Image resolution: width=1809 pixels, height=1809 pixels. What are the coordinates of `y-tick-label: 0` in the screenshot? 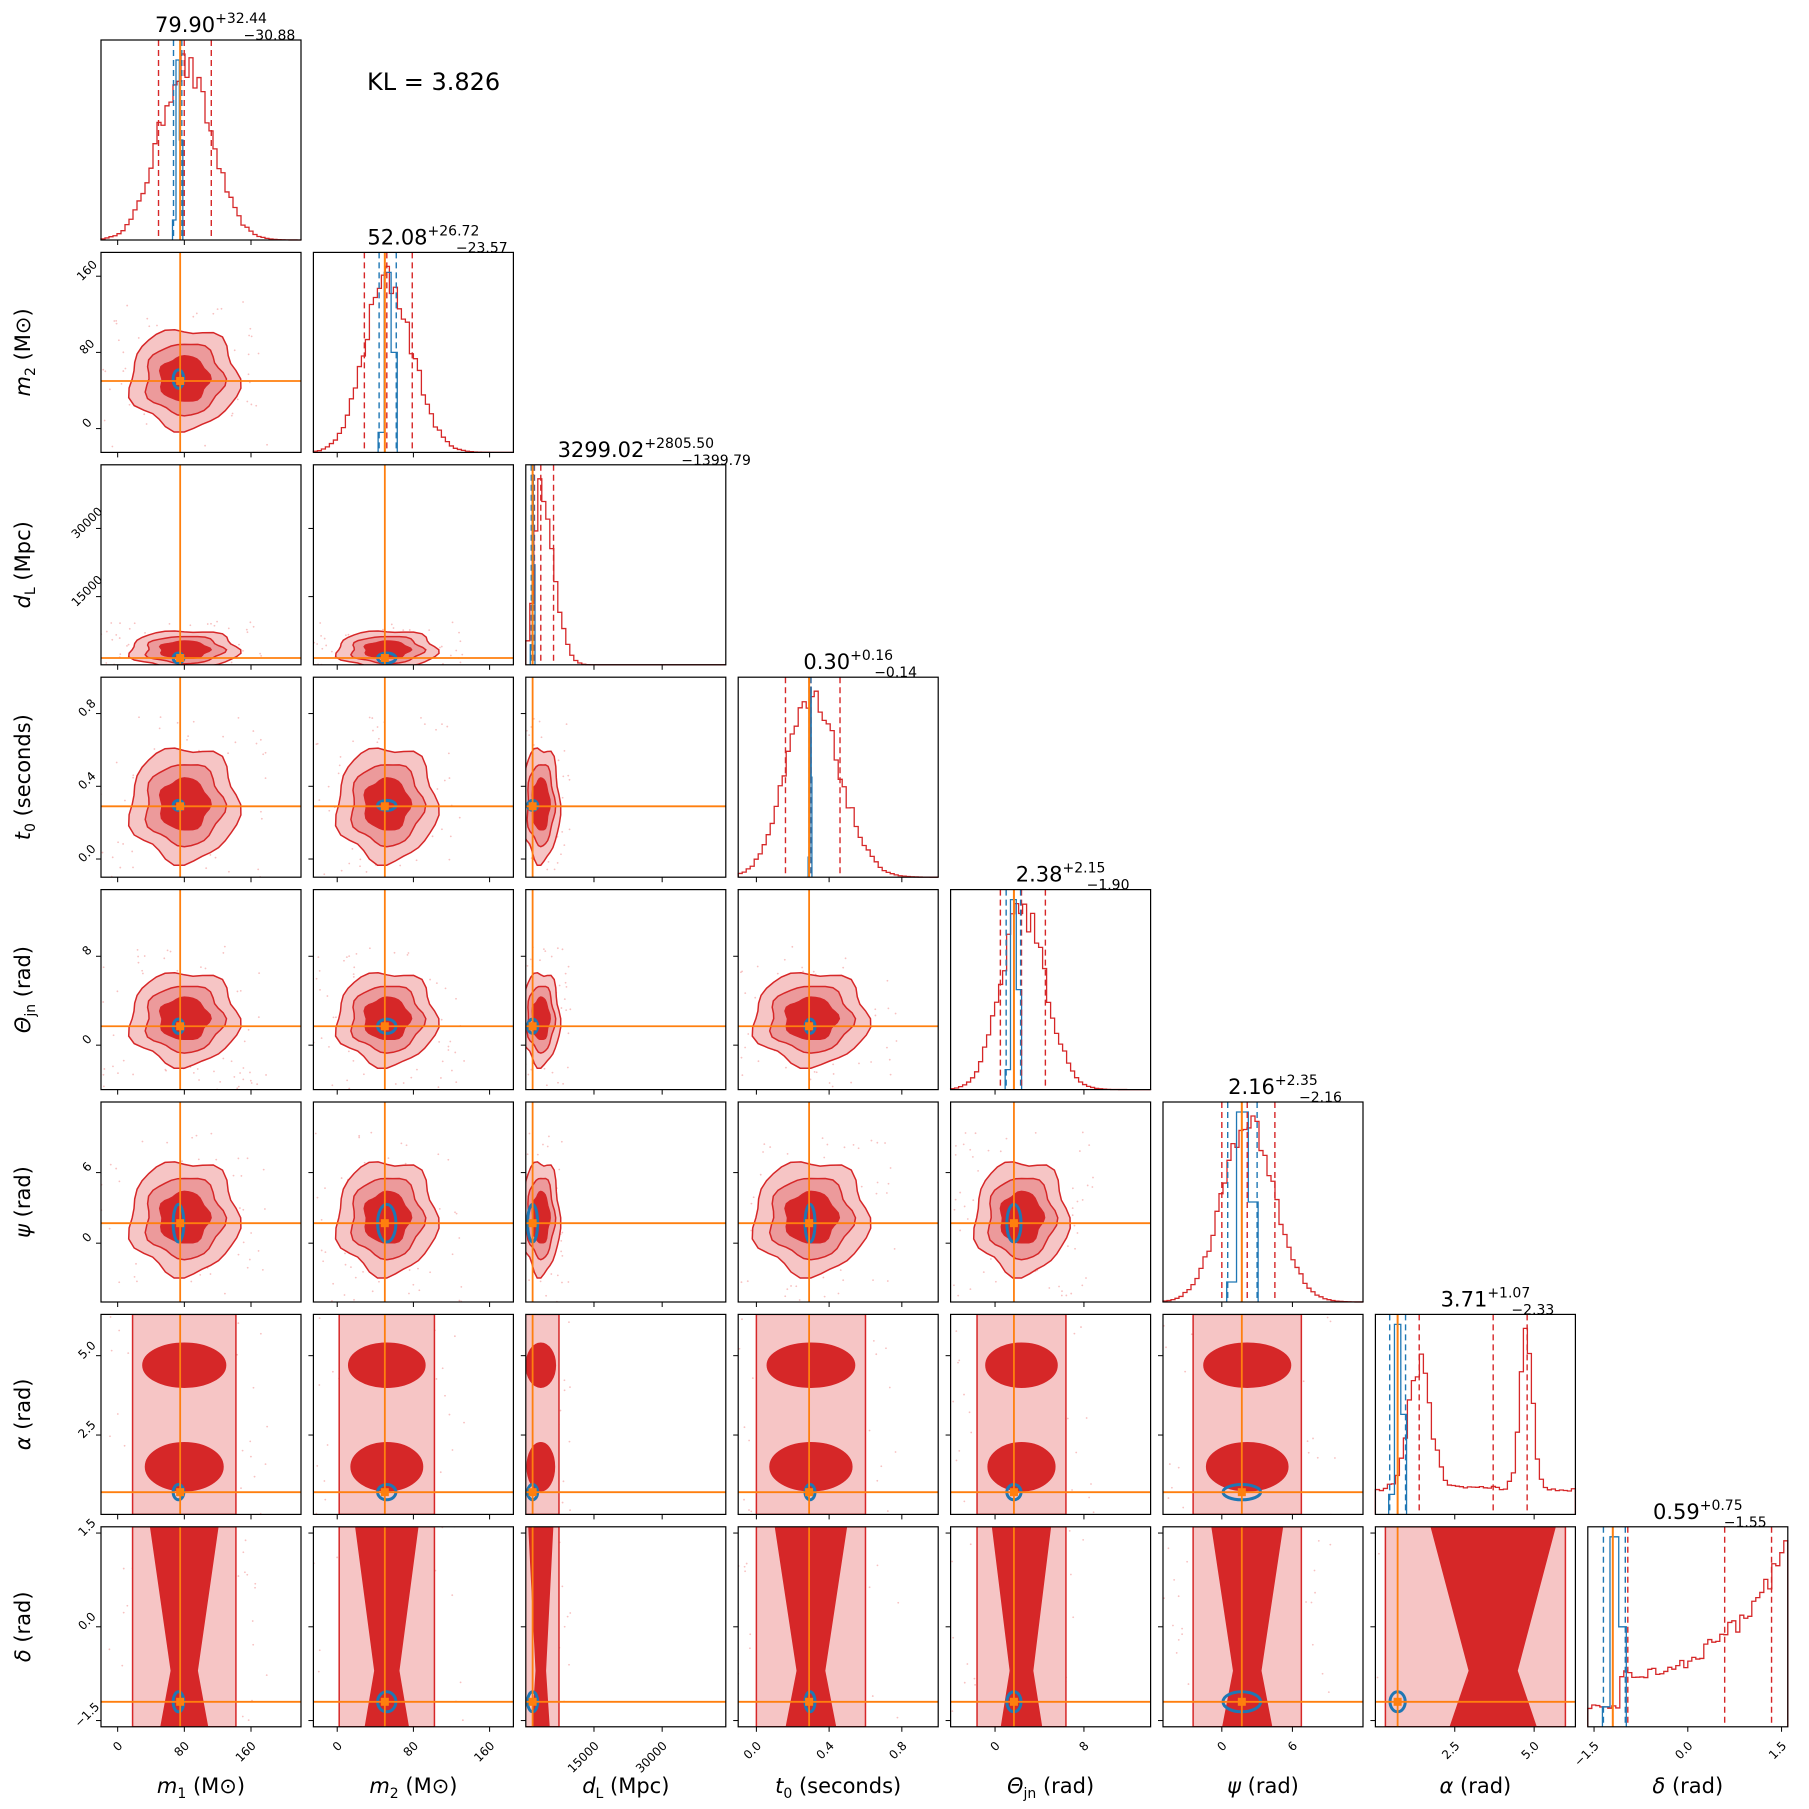 It's located at (86, 1039).